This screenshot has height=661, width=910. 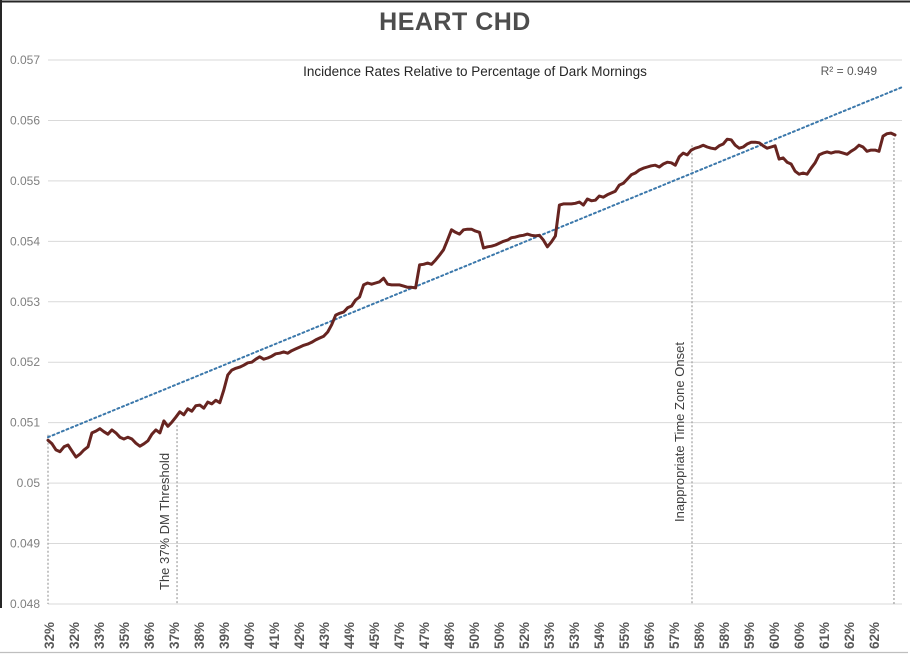 I want to click on x-tick-label: 55%, so click(x=624, y=635).